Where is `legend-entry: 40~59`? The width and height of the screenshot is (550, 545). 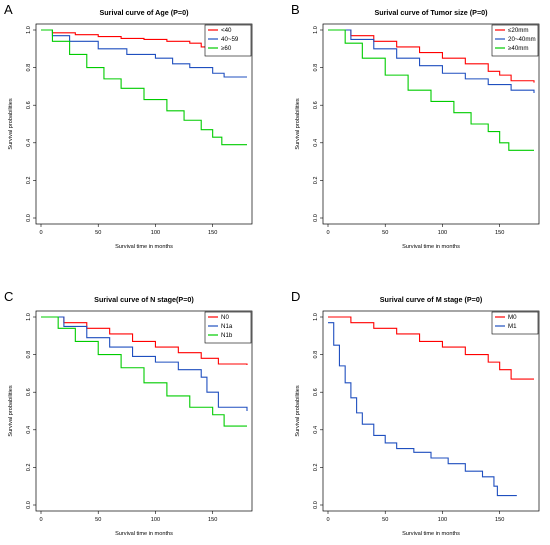
legend-entry: 40~59 is located at coordinates (230, 39).